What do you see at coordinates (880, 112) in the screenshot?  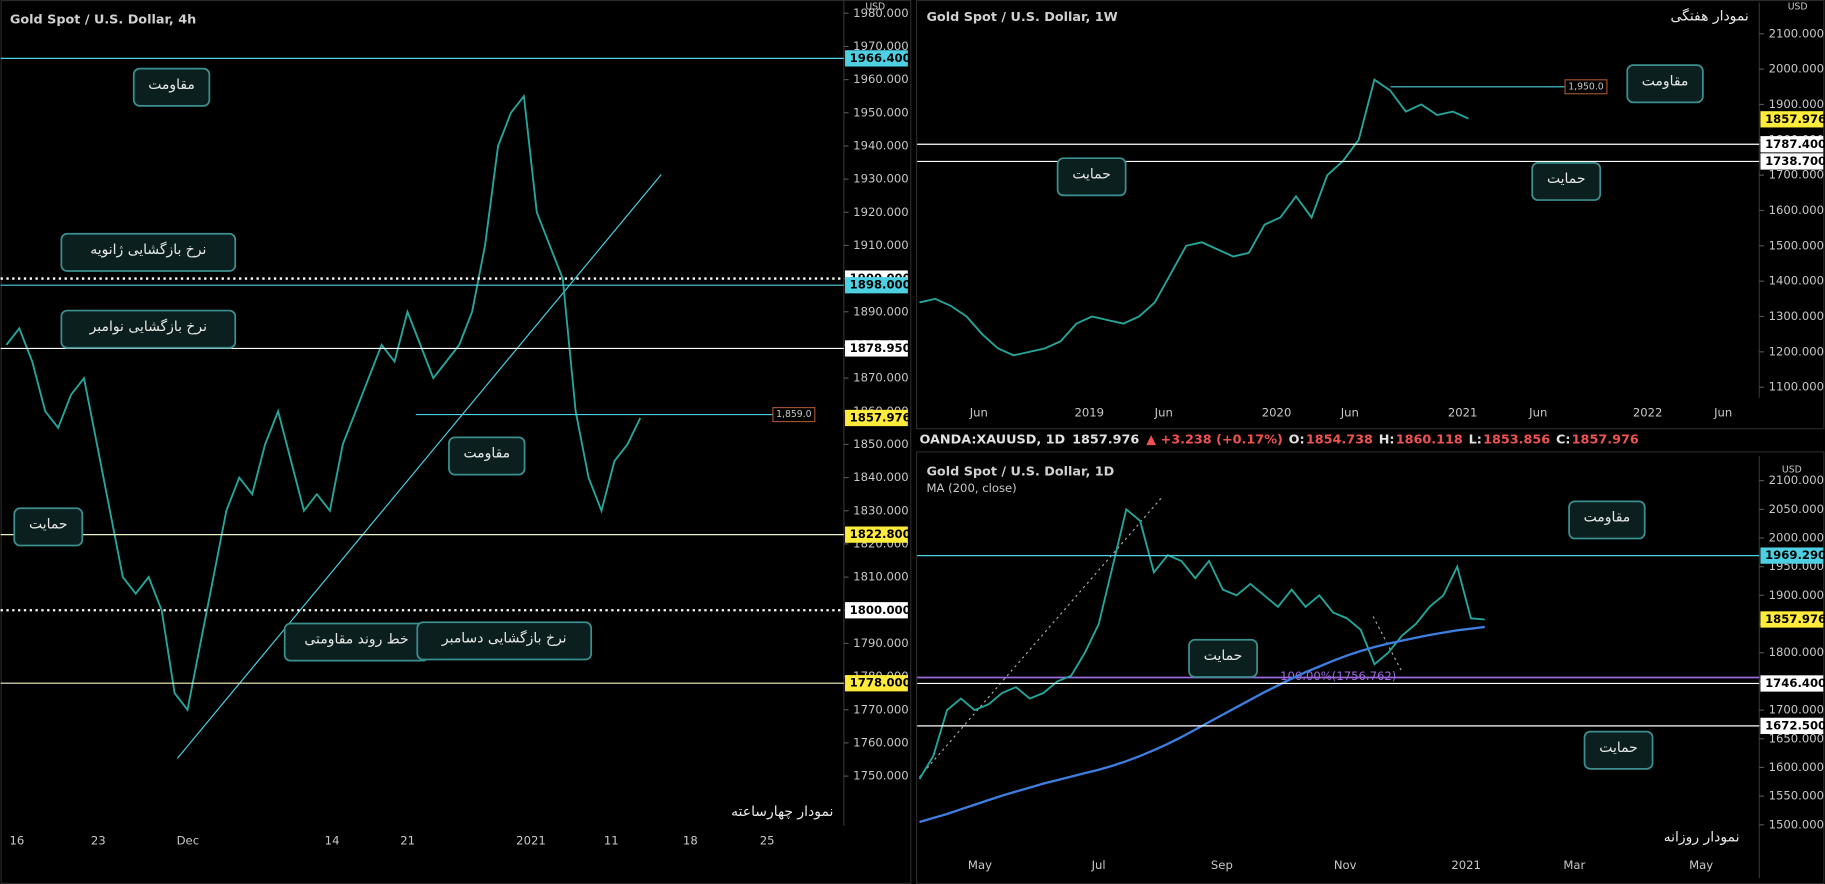 I see `y-tick-label: 1950.000` at bounding box center [880, 112].